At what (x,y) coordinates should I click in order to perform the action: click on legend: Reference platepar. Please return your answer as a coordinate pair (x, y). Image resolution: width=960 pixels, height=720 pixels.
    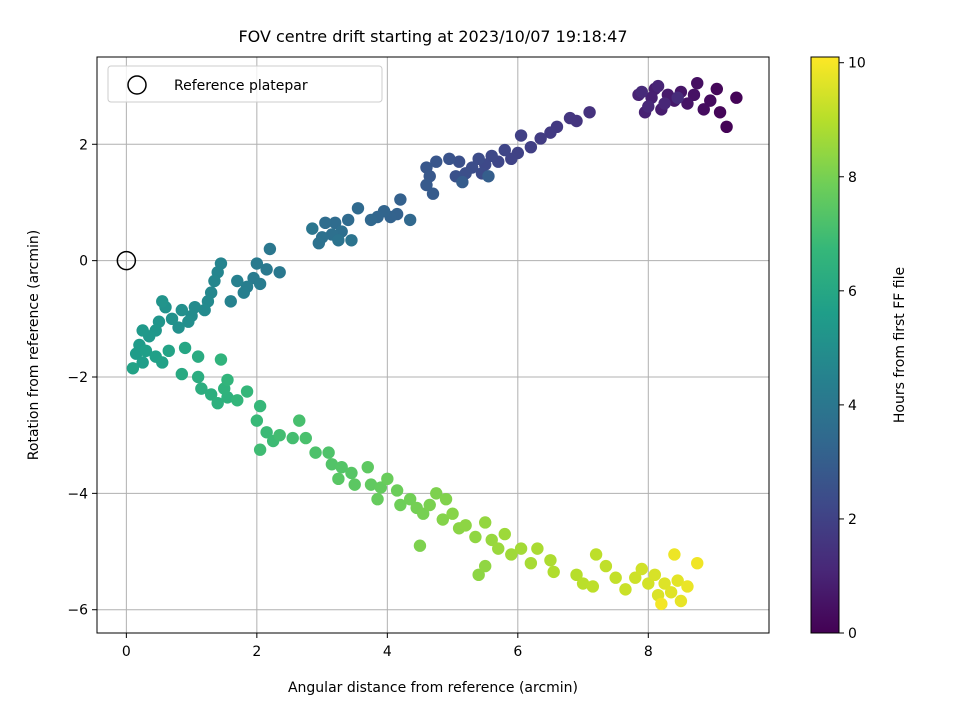
    Looking at the image, I should click on (245, 84).